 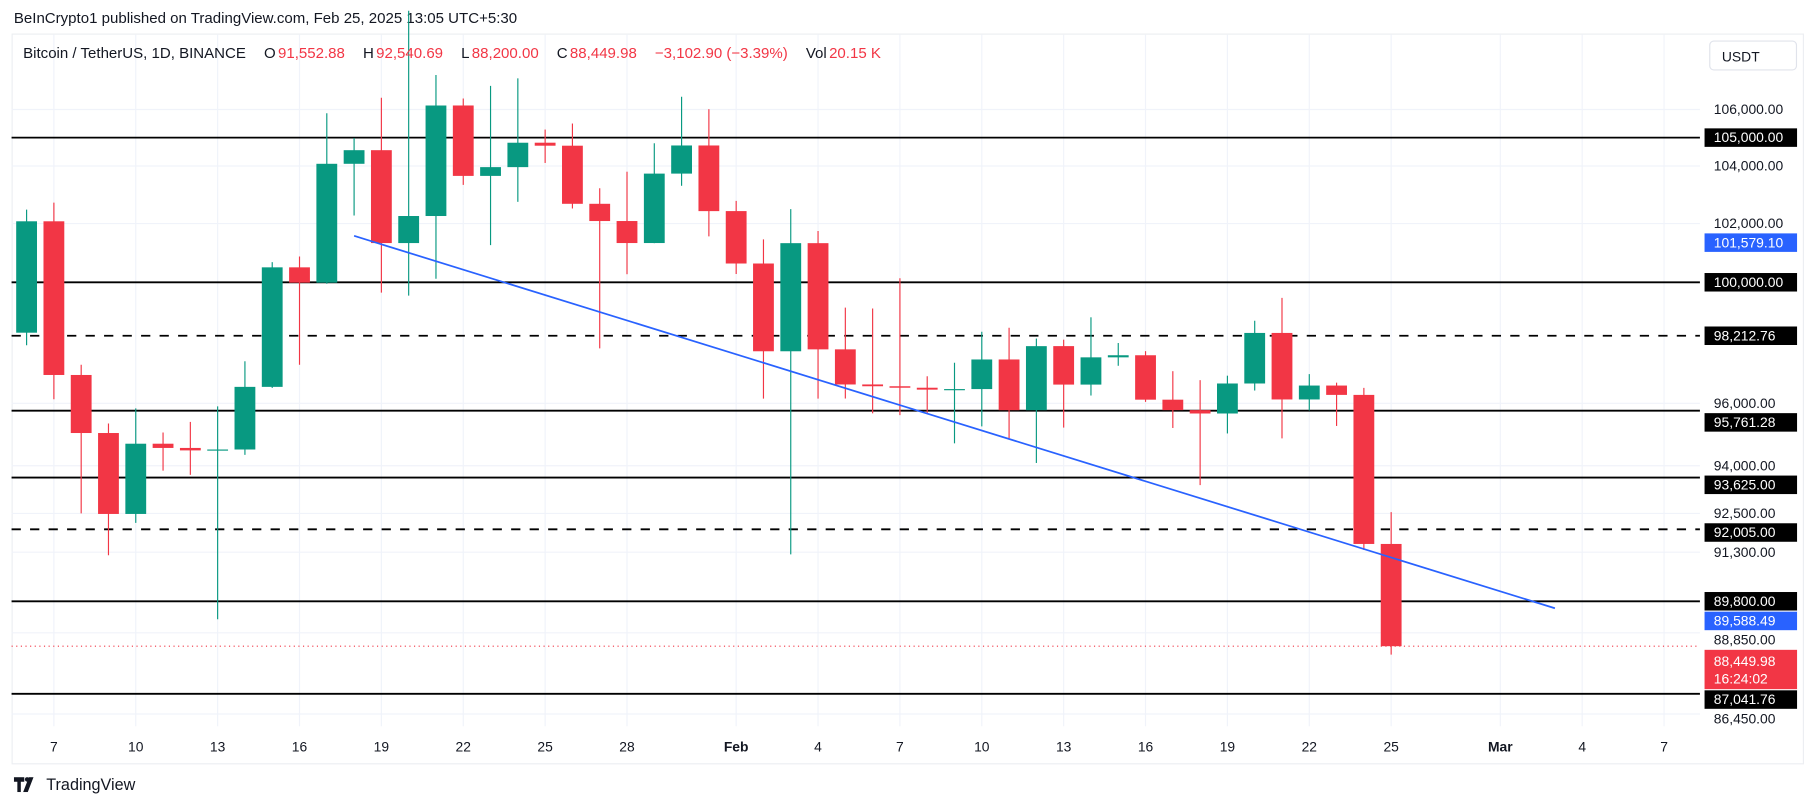 I want to click on tradingview-logo-icon, so click(x=23, y=784).